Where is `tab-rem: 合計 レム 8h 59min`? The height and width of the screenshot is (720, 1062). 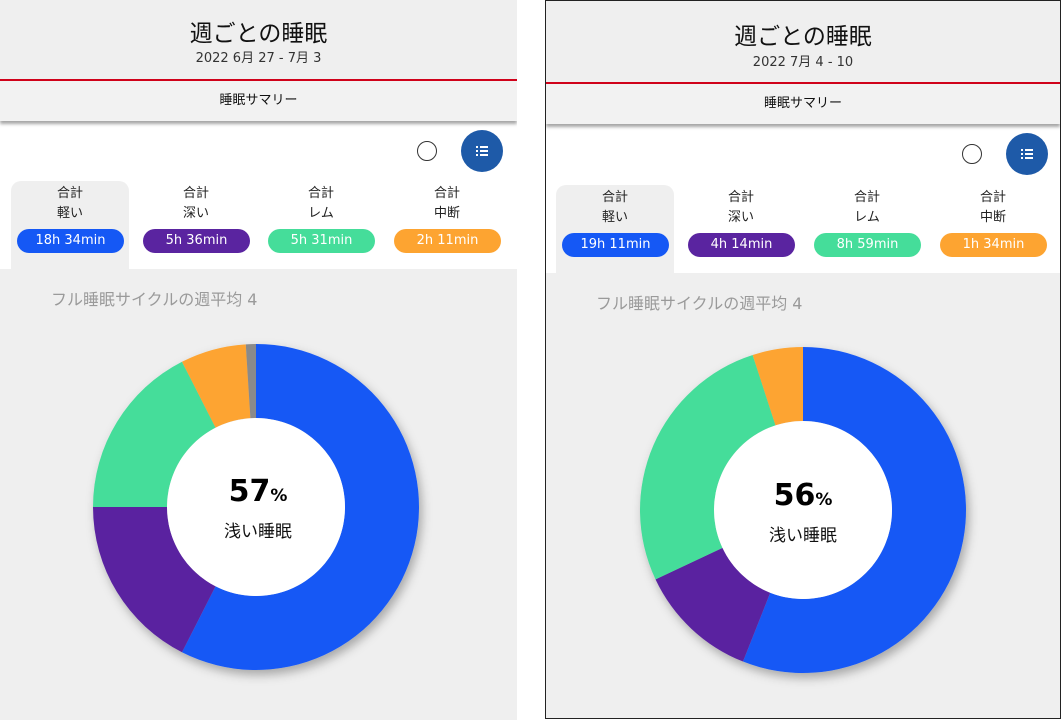 tab-rem: 合計 レム 8h 59min is located at coordinates (867, 229).